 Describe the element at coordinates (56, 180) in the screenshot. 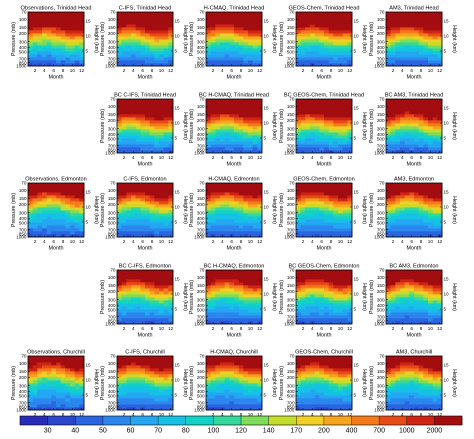

I see `panel-title: Observations, Edmonton` at that location.